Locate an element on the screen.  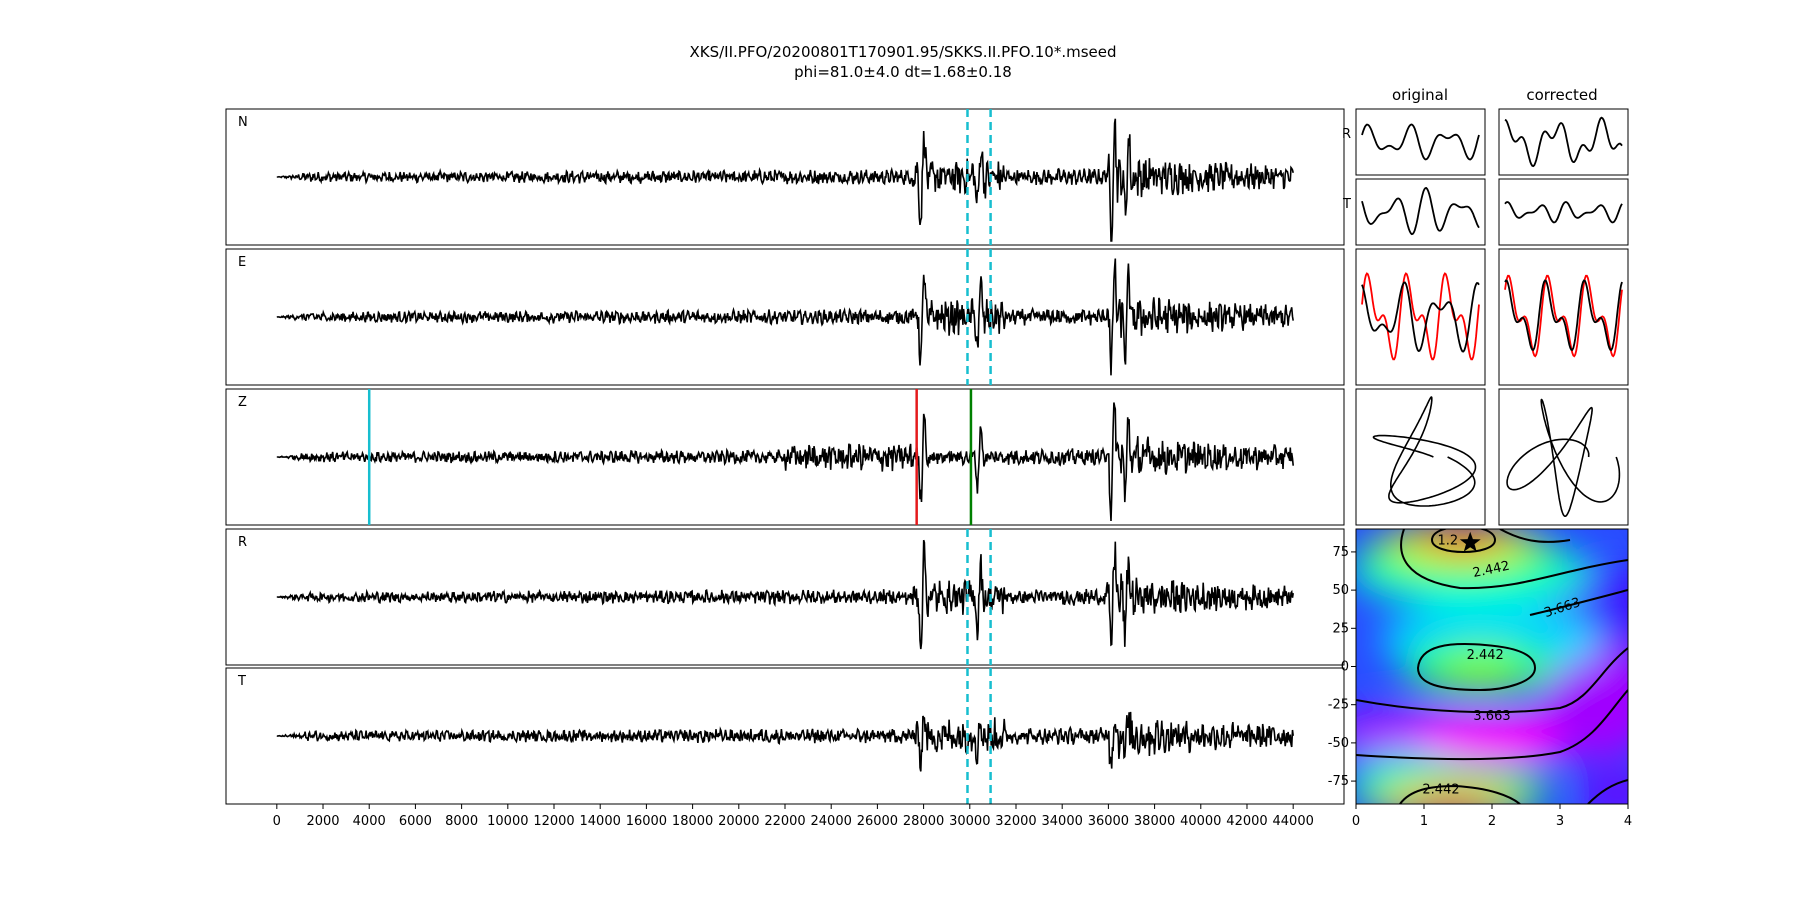
surface-x-tick-label: 2 is located at coordinates (1492, 821).